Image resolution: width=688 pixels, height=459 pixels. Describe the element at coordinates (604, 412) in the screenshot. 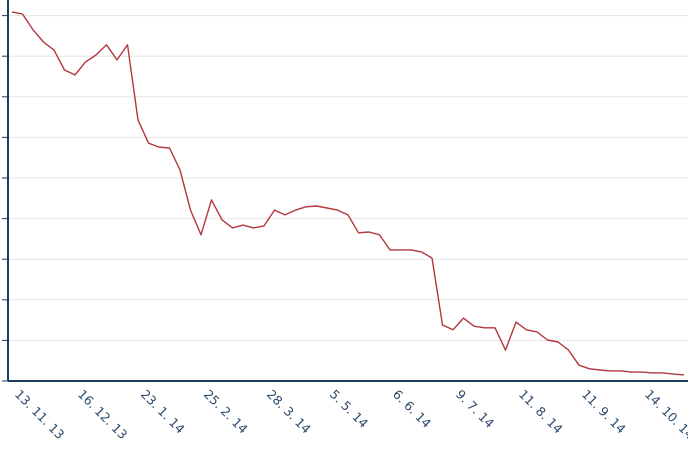

I see `x-tick-label: 11. 9. 14` at that location.